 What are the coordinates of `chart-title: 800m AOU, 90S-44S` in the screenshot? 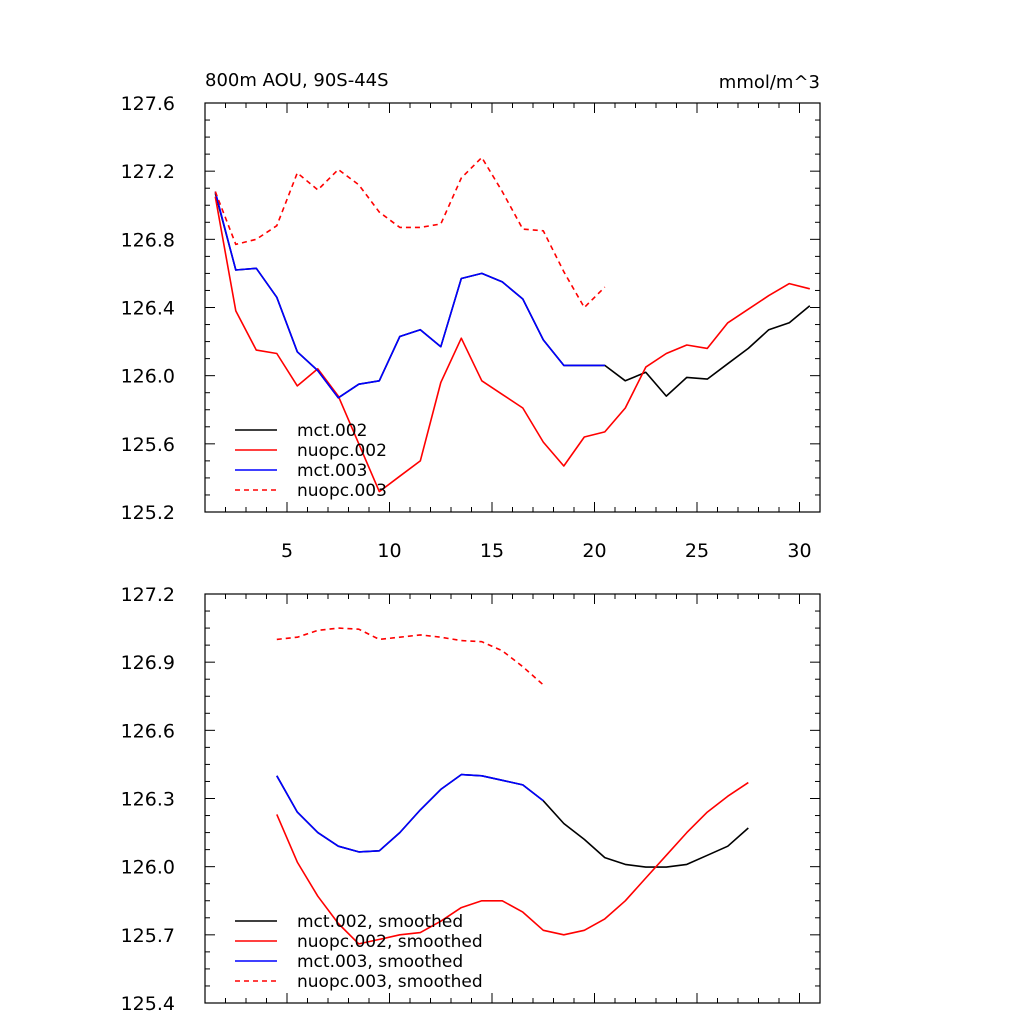 It's located at (297, 80).